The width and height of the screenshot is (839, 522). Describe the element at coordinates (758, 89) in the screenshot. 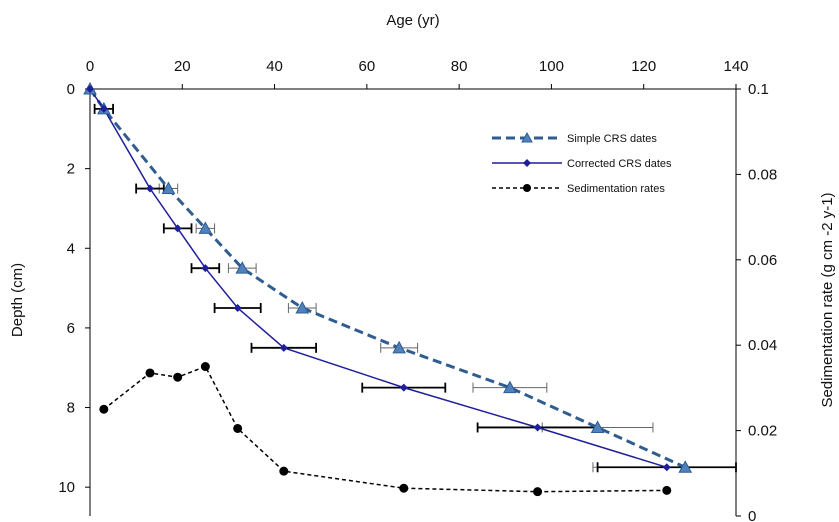

I see `y2-tick-label: 0.1` at that location.